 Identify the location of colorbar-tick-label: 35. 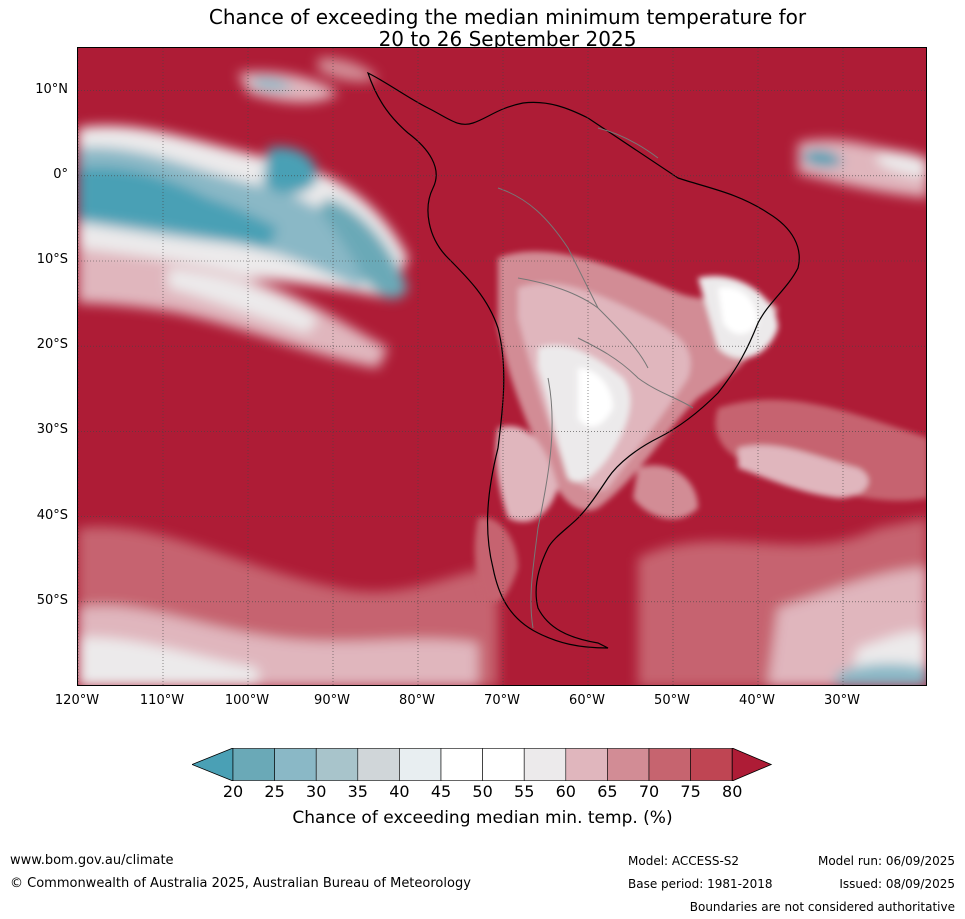
(357, 791).